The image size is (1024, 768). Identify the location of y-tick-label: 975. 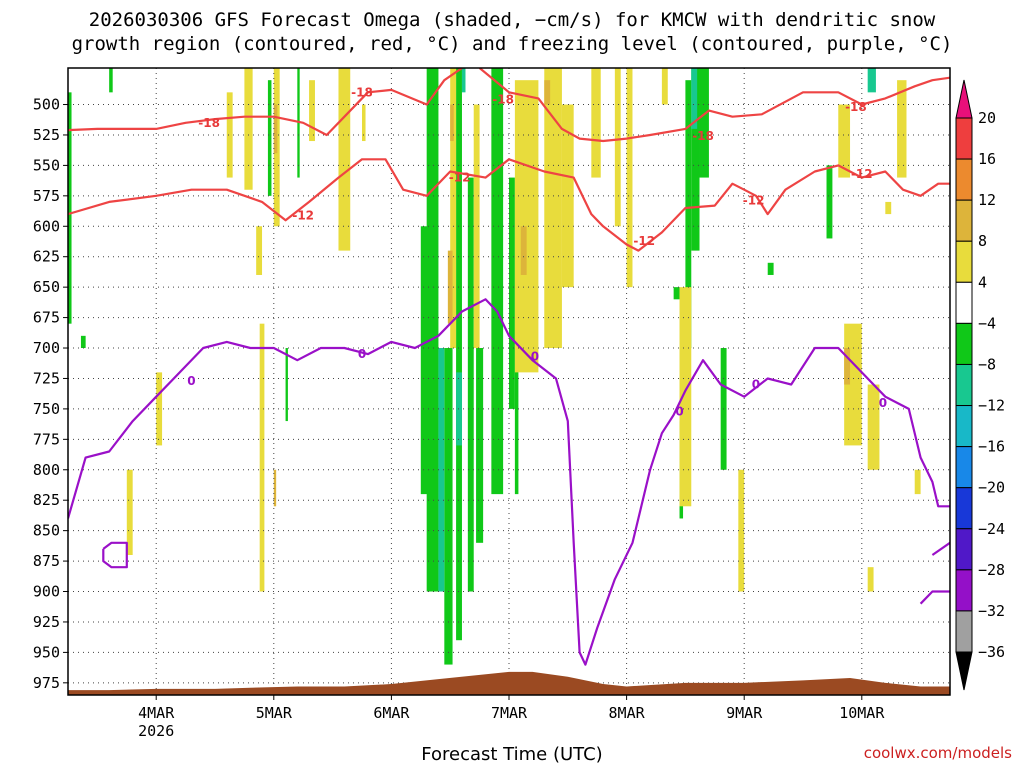
(46, 683).